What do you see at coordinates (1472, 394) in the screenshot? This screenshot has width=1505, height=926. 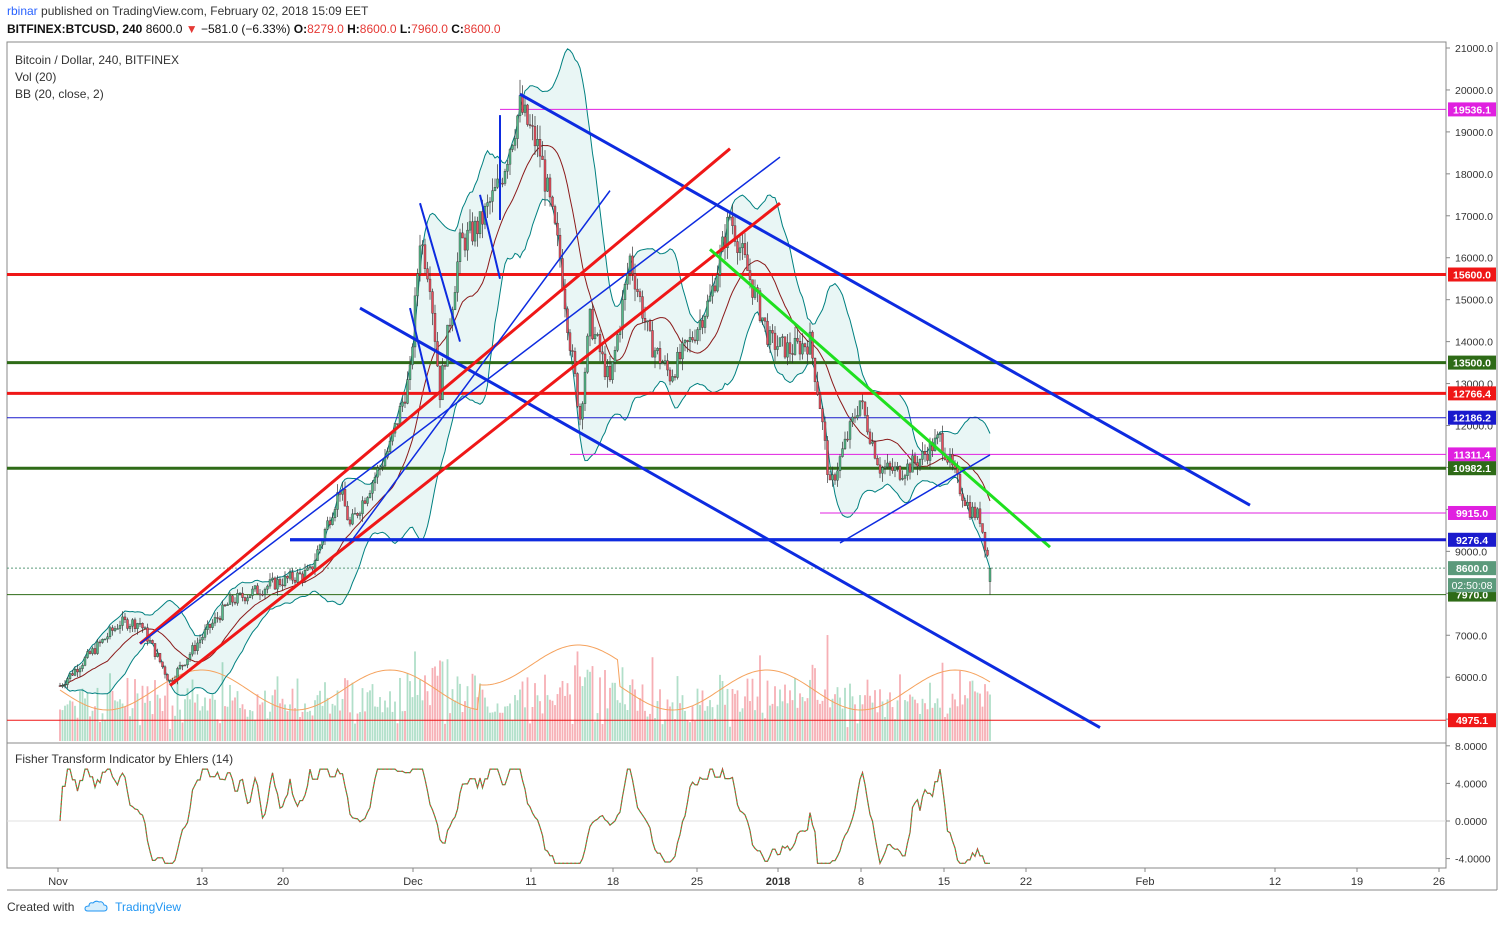 I see `level-tag-label: 12766.4` at bounding box center [1472, 394].